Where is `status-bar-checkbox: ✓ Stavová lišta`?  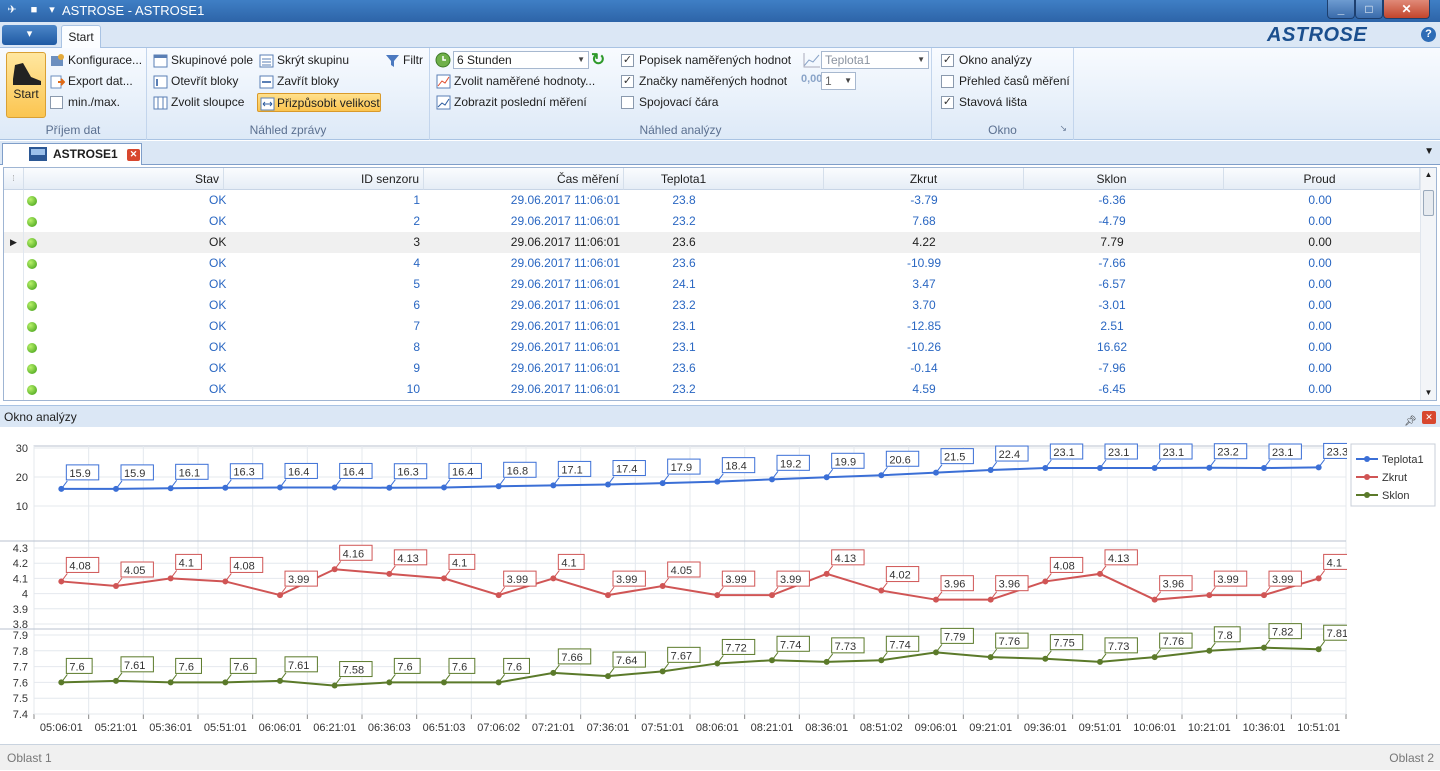 status-bar-checkbox: ✓ Stavová lišta is located at coordinates (984, 102).